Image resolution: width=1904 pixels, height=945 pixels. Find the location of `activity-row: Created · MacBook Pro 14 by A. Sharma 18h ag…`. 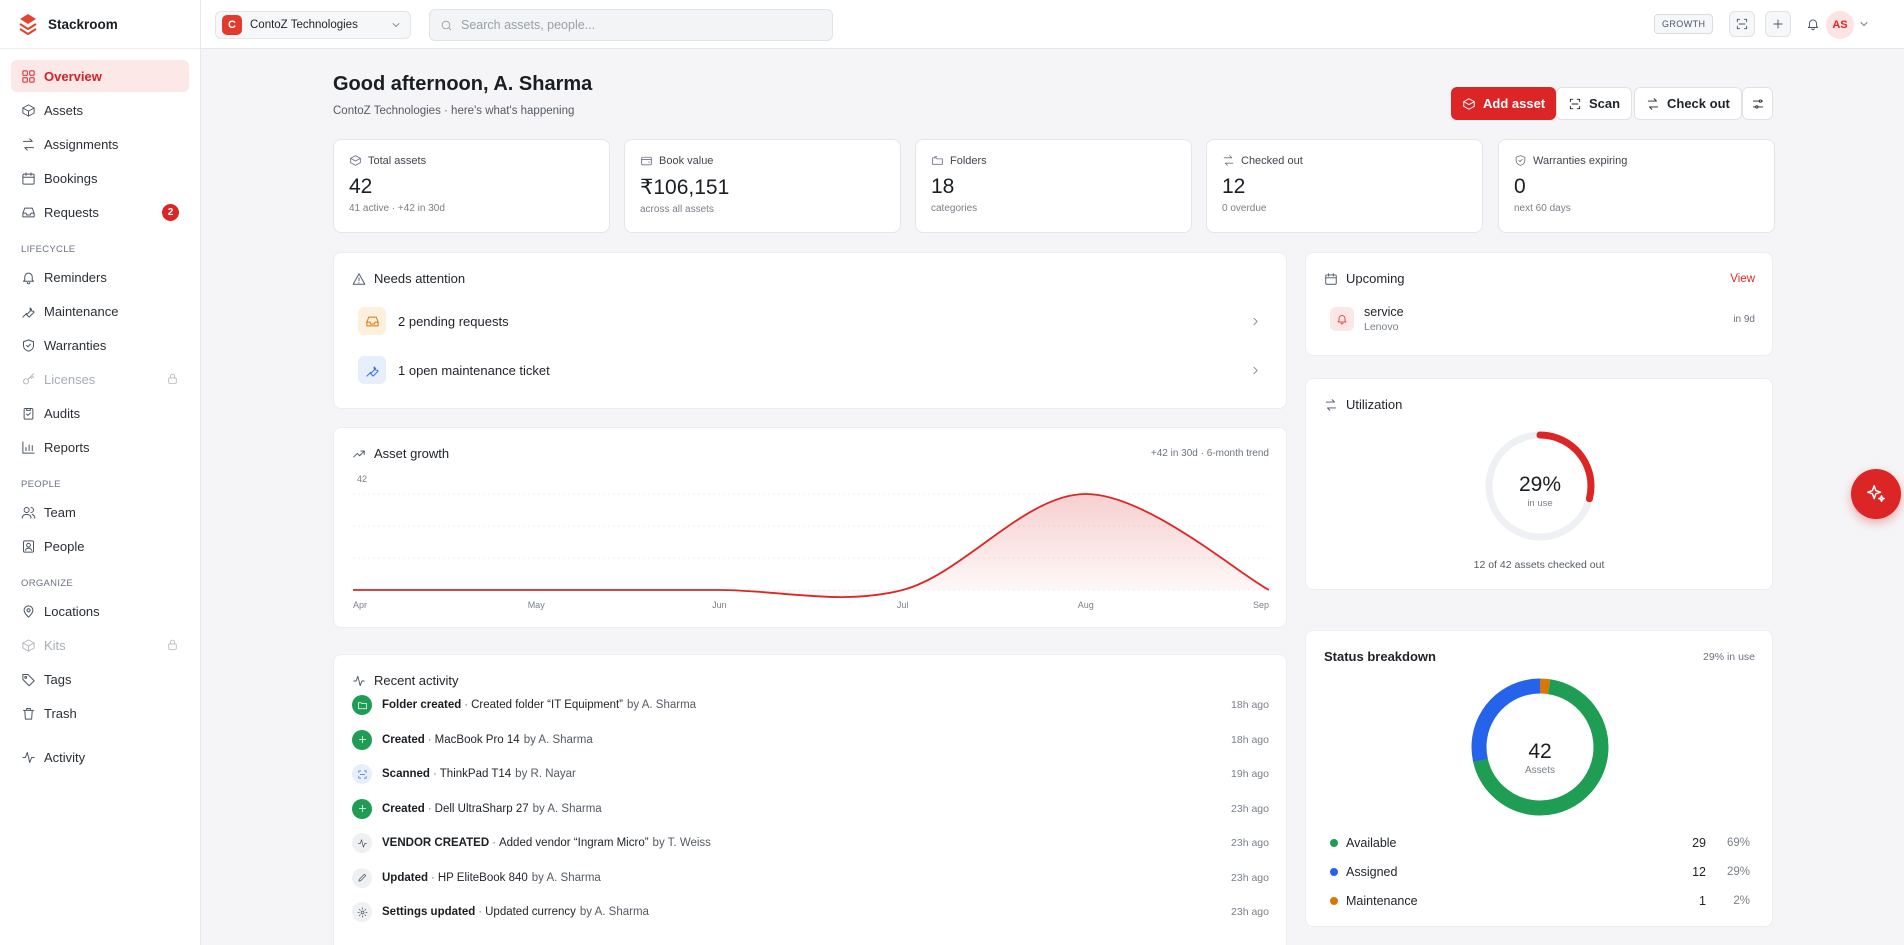

activity-row: Created · MacBook Pro 14 by A. Sharma 18h ag… is located at coordinates (810, 740).